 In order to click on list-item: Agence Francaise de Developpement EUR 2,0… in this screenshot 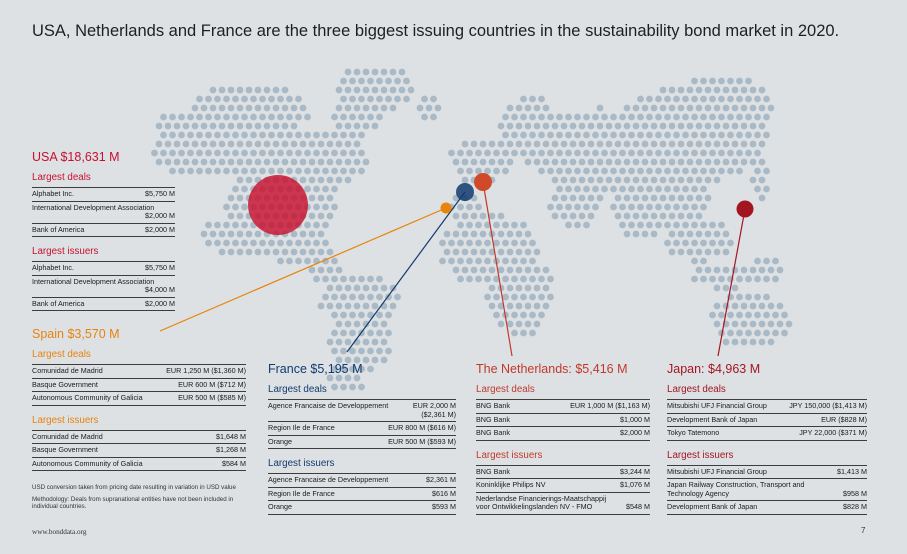, I will do `click(362, 410)`.